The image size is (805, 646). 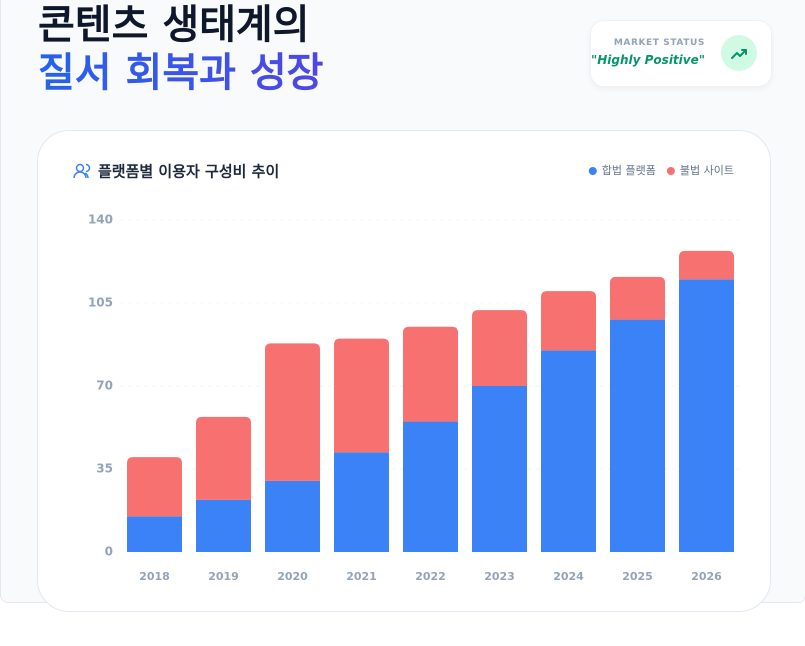 I want to click on legend-label: 불법 사이트, so click(x=707, y=170).